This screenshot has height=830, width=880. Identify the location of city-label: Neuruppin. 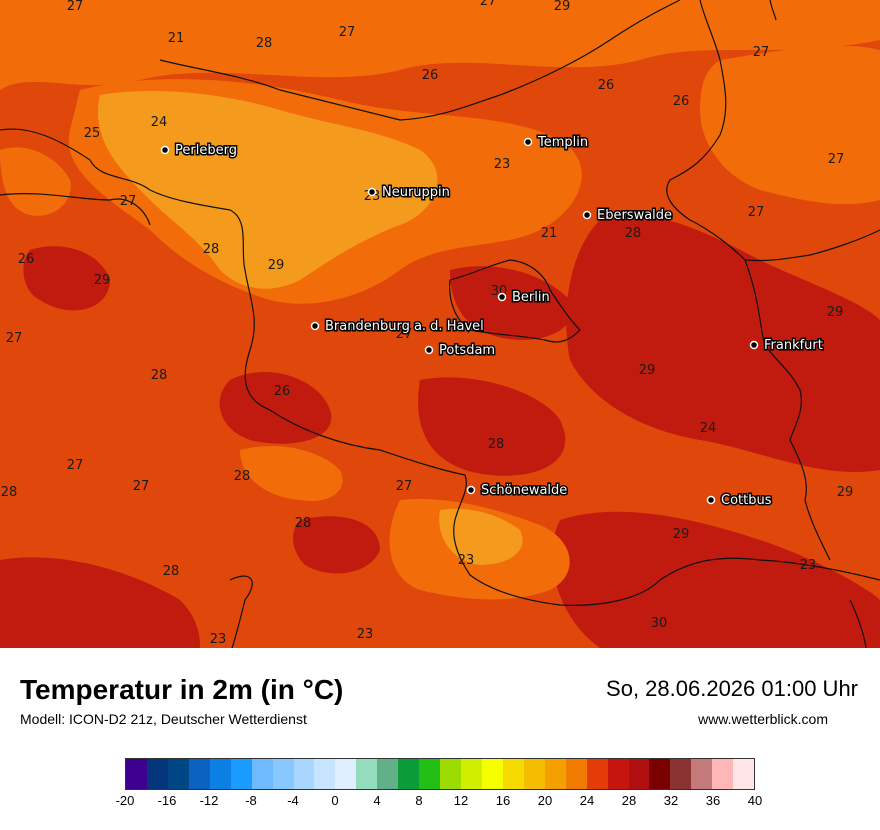
(416, 192).